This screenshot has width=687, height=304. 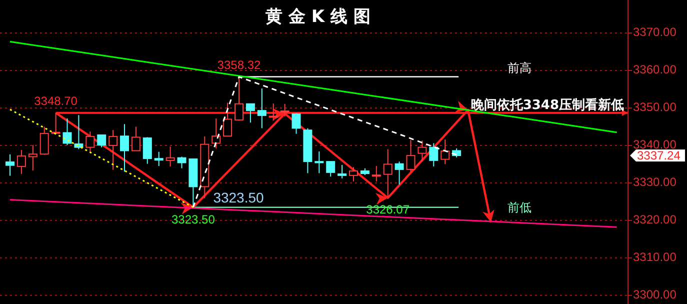 I want to click on y-tick-label: 3320.00, so click(x=655, y=219).